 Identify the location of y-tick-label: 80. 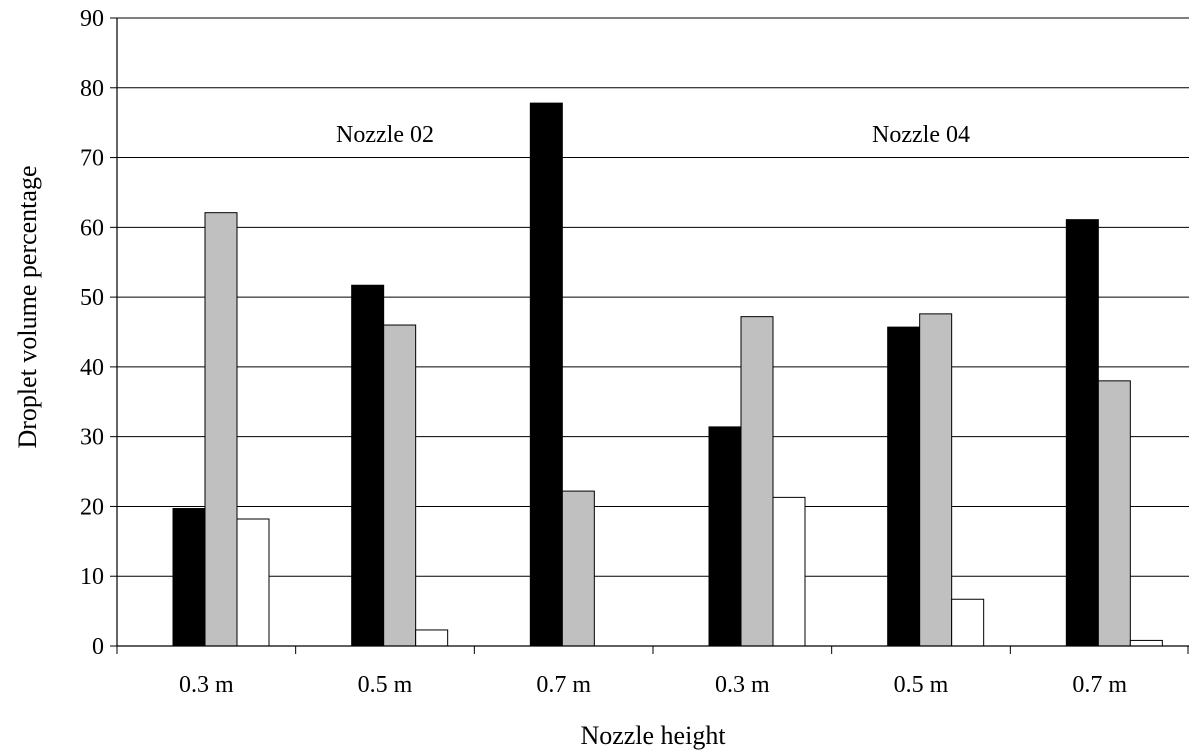
(92, 89).